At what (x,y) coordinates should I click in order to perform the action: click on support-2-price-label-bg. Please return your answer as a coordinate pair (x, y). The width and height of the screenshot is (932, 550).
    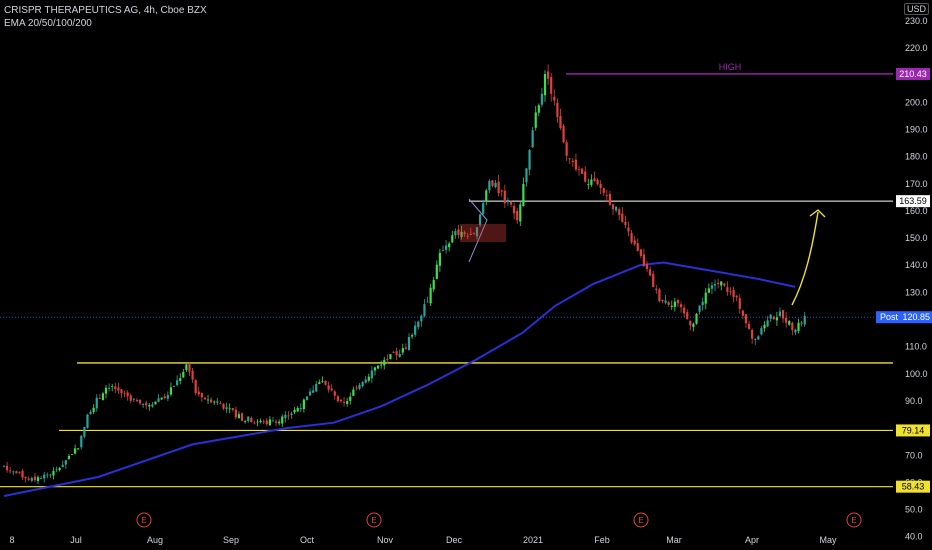
    Looking at the image, I should click on (913, 430).